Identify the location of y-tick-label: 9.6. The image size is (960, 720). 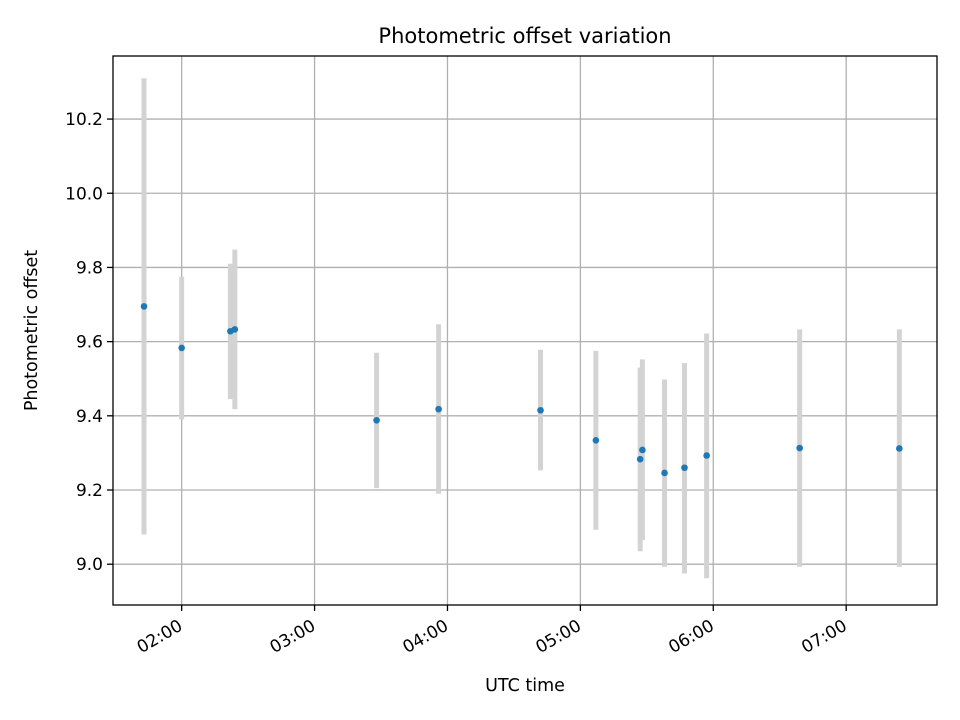
(89, 343).